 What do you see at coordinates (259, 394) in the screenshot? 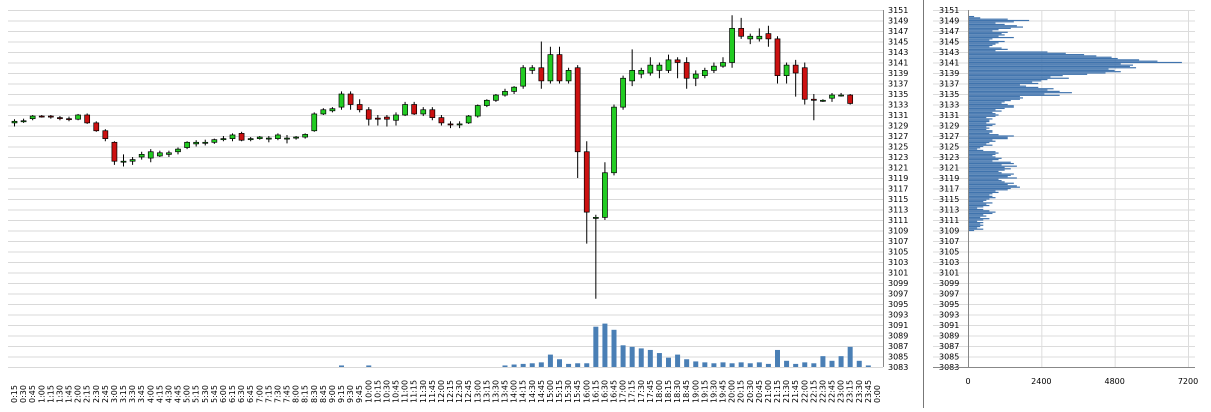
I see `time-tick-label: 7:00` at bounding box center [259, 394].